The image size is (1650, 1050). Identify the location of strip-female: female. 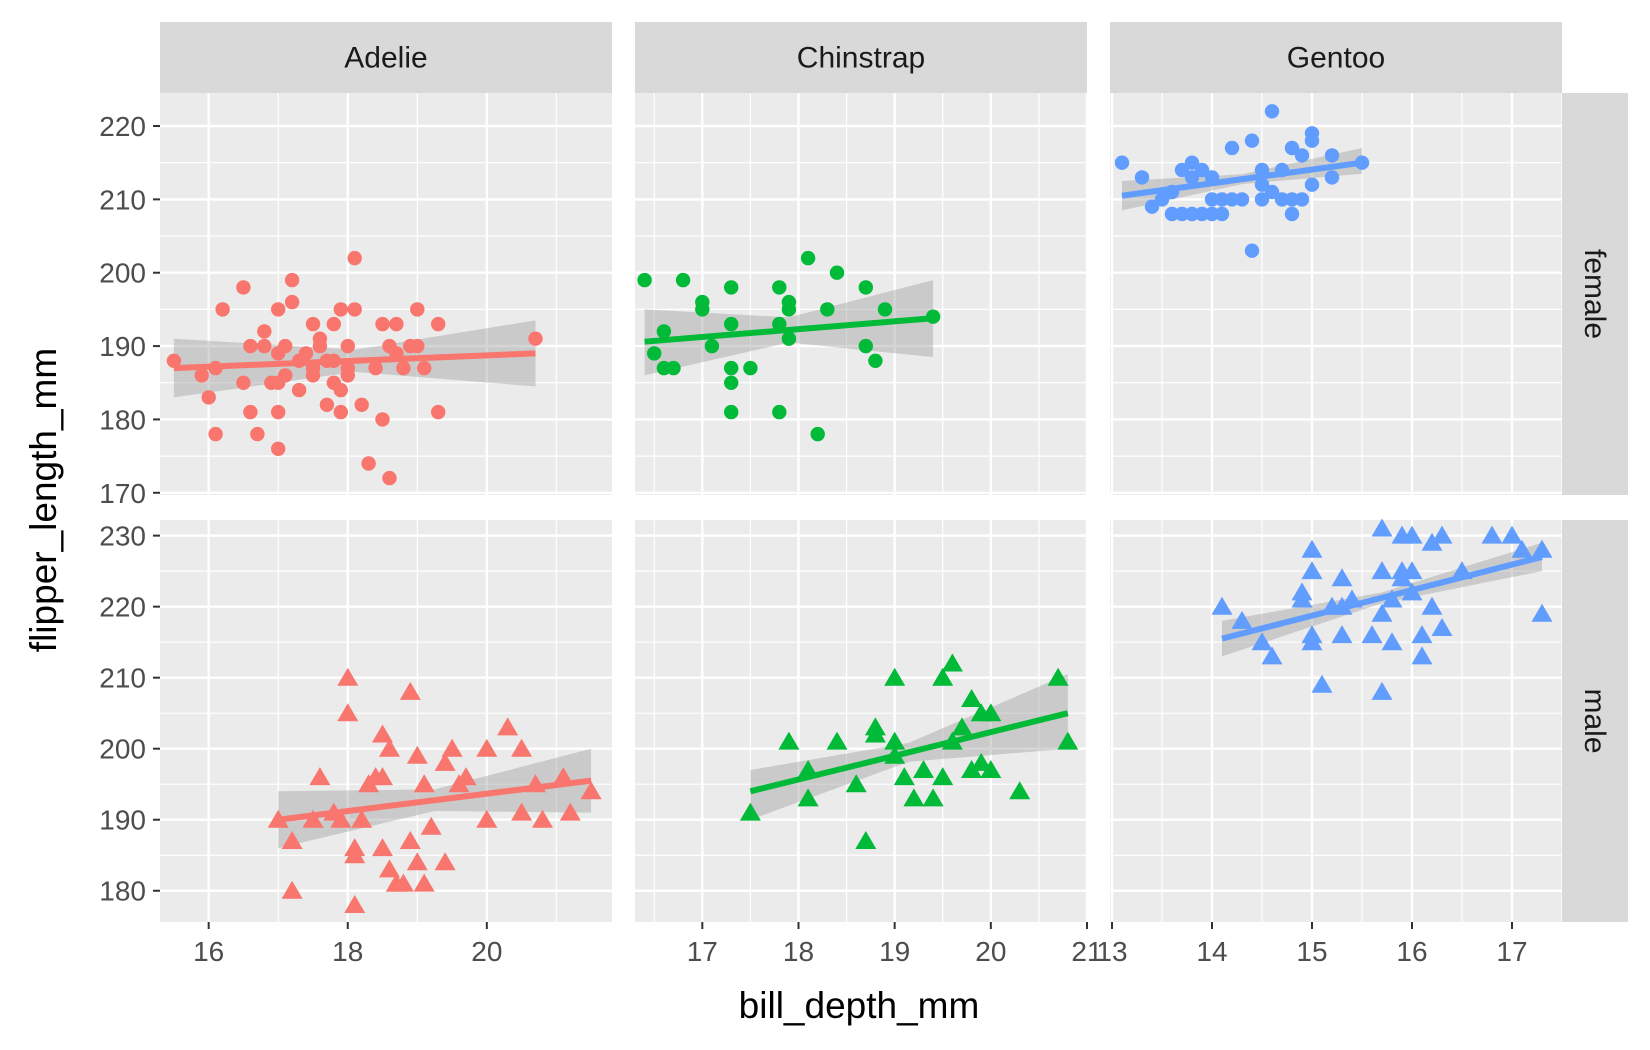
(1595, 294).